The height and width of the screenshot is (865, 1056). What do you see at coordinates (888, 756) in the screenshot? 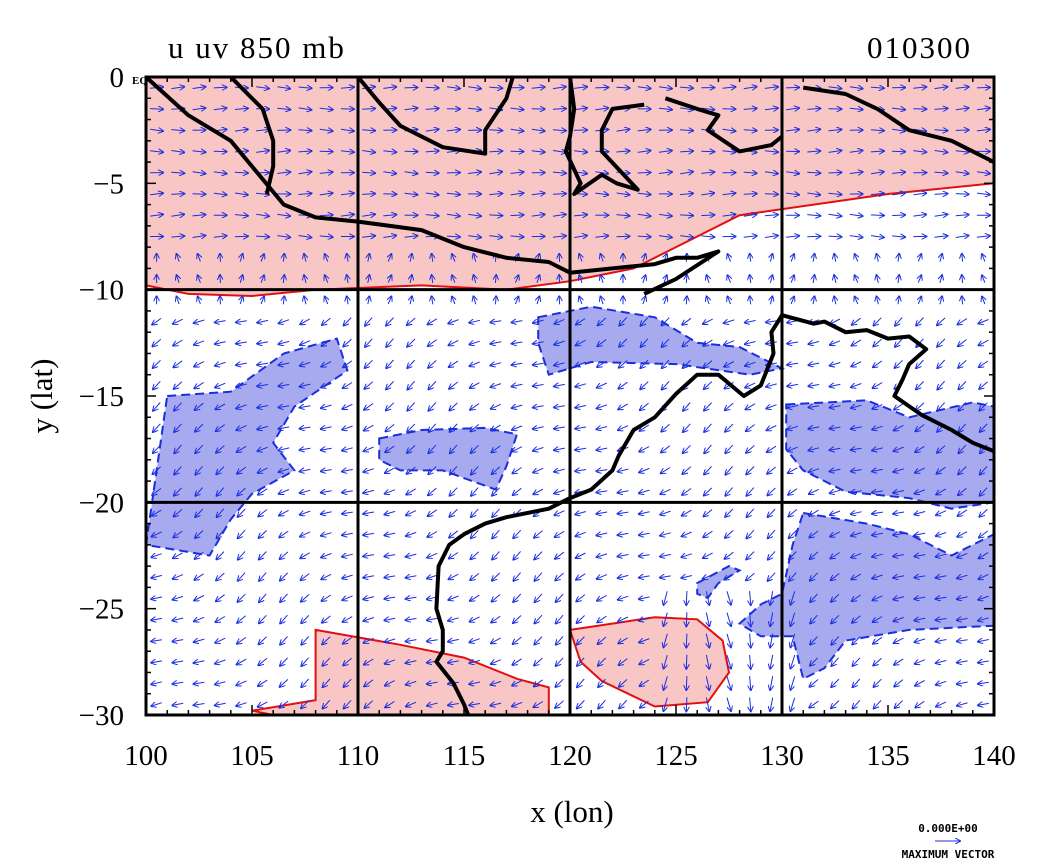
I see `x-tick-label: 135` at bounding box center [888, 756].